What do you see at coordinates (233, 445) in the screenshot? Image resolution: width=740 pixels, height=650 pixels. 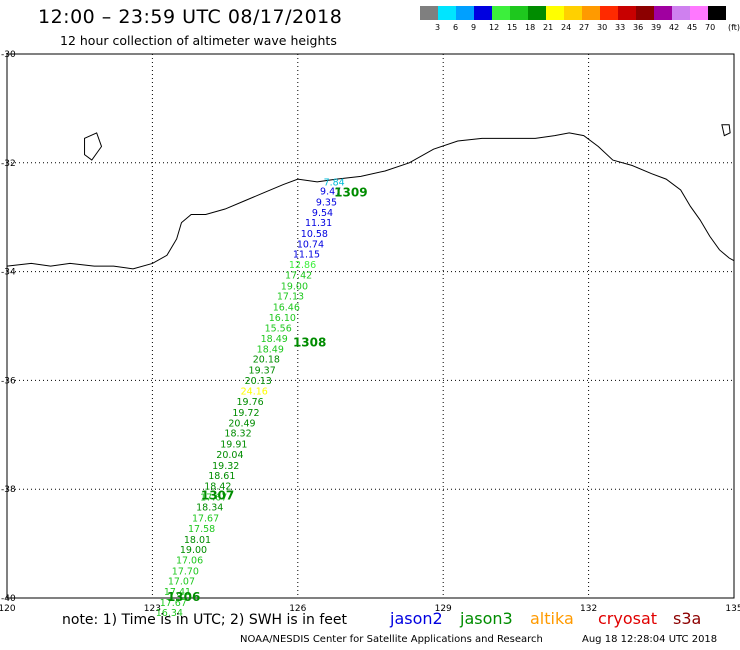 I see `wave-height-value: 19.91` at bounding box center [233, 445].